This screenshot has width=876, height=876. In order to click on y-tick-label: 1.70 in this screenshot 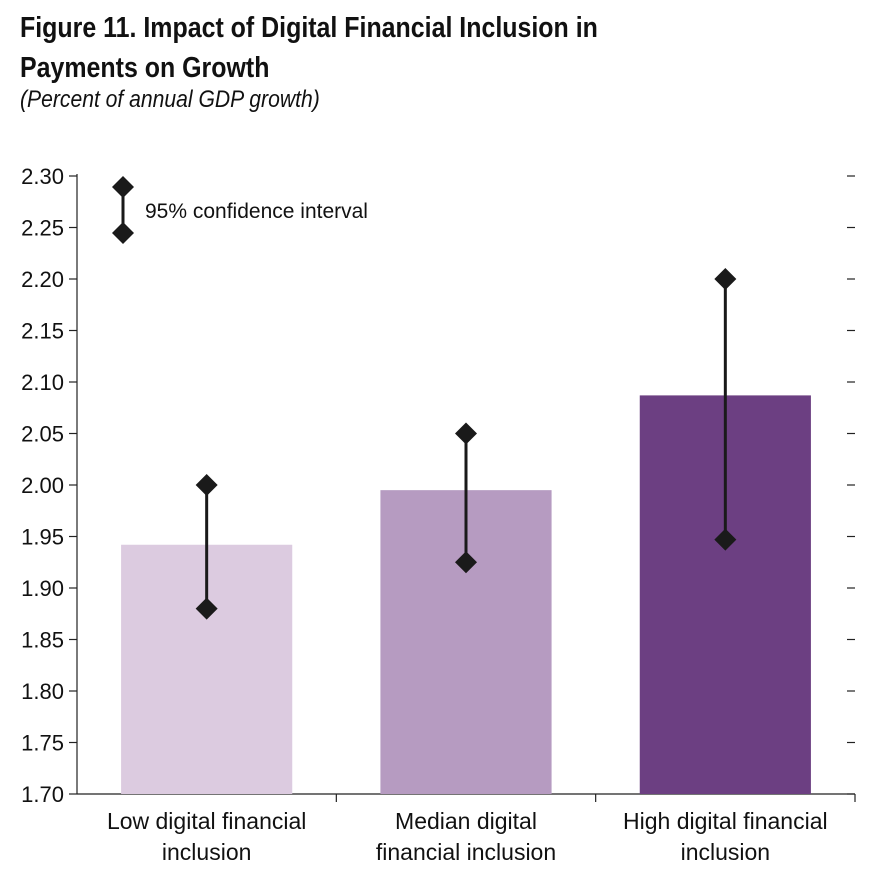, I will do `click(42, 794)`.